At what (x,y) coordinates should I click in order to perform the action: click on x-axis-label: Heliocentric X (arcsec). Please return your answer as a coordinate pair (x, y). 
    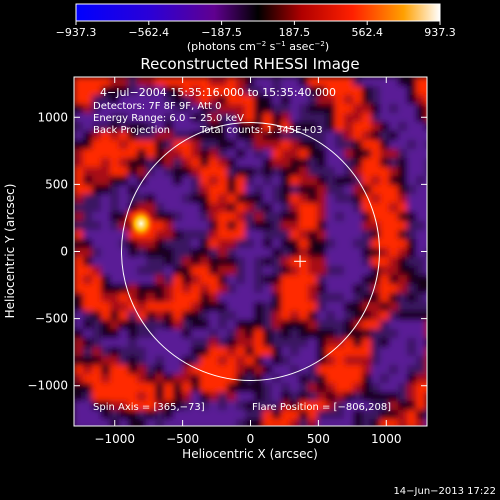
    Looking at the image, I should click on (250, 454).